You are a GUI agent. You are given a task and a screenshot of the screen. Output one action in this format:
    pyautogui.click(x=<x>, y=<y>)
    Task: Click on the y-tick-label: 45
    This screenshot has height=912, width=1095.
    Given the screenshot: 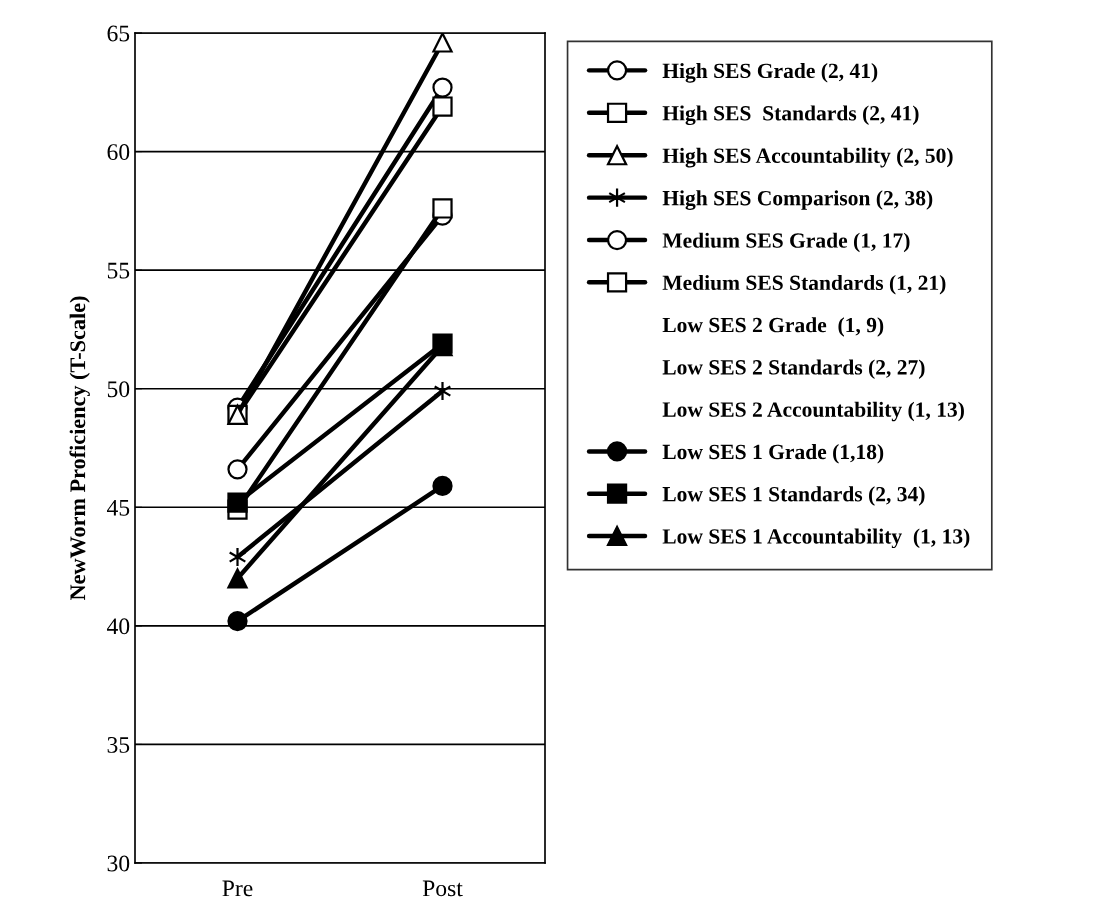 What is the action you would take?
    pyautogui.click(x=118, y=507)
    